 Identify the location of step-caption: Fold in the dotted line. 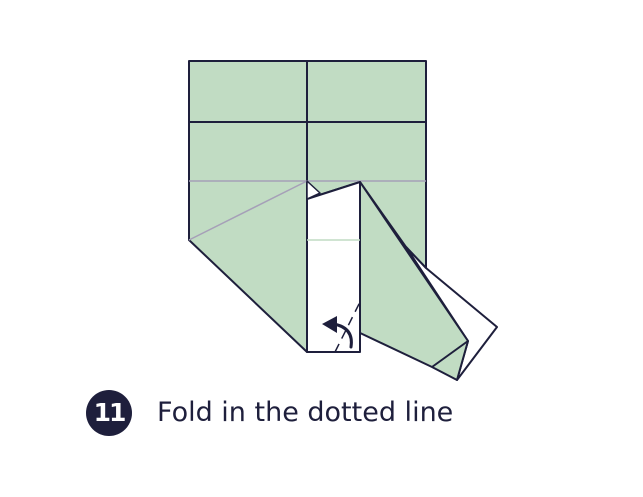
(305, 412).